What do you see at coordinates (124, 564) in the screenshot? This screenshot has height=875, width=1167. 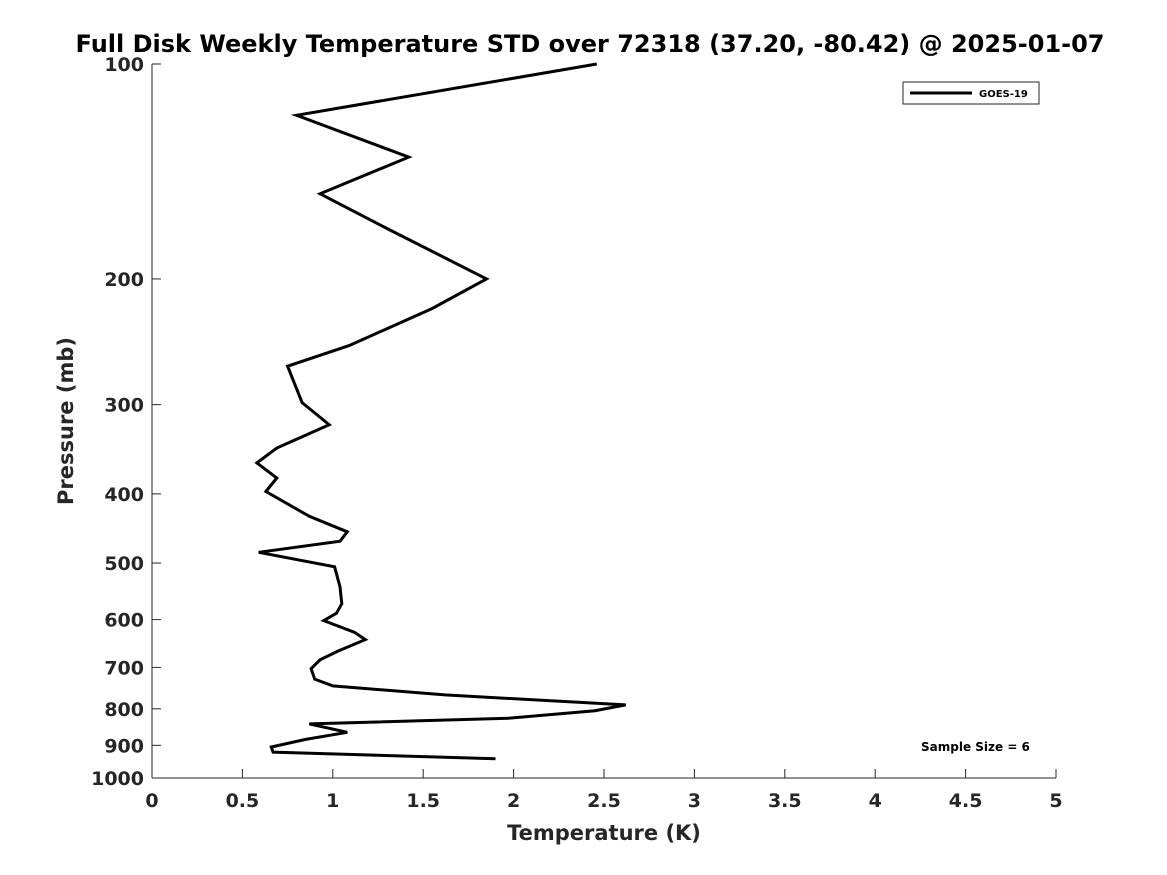 I see `y-tick-label: 500` at bounding box center [124, 564].